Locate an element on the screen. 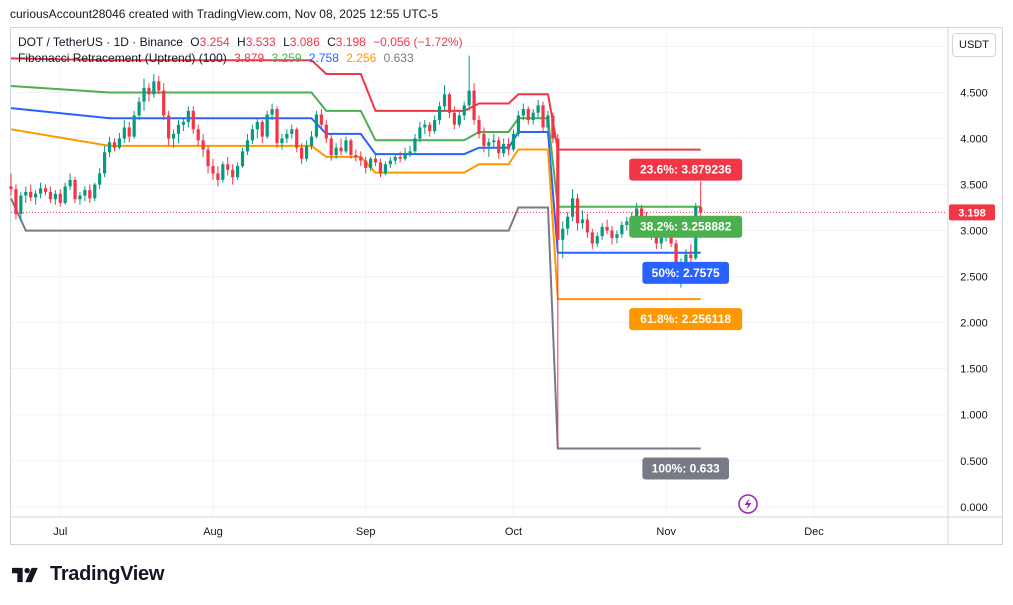 The height and width of the screenshot is (605, 1013). indicator-name: Fibonacci Retracement (Uptrend) (100) is located at coordinates (122, 58).